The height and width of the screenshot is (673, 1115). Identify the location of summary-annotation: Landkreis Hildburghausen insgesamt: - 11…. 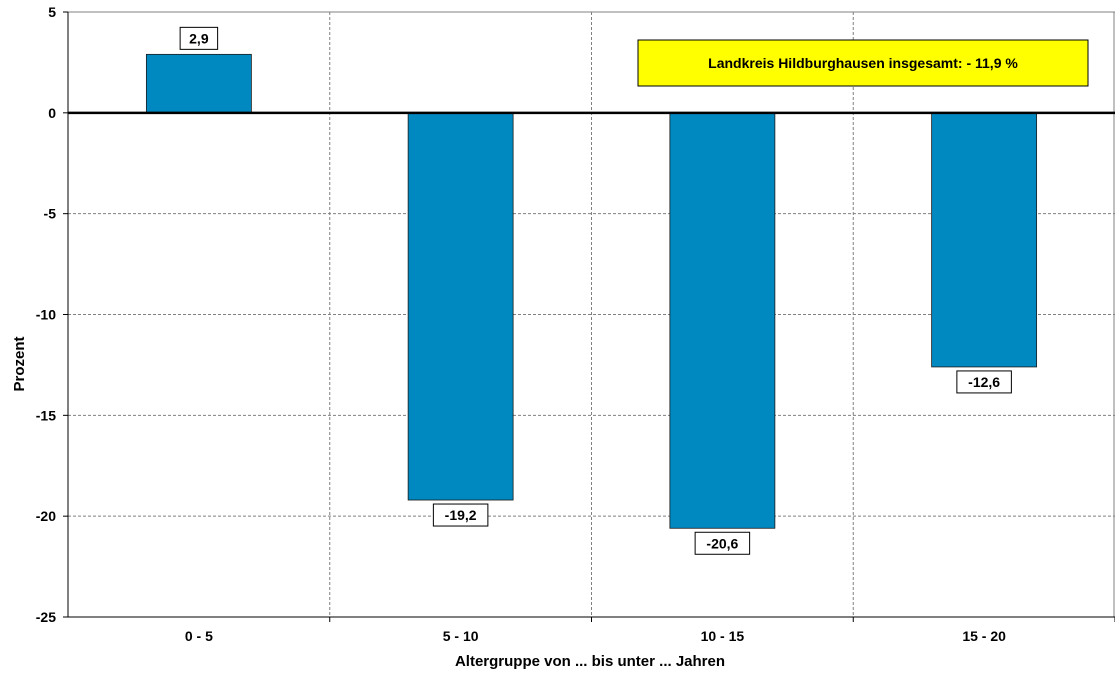
(863, 63).